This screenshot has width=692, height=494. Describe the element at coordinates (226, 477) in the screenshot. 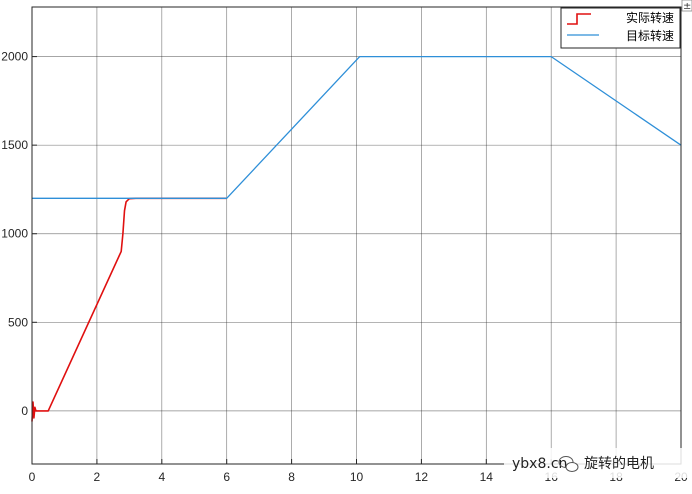

I see `x-tick-label: 6` at that location.